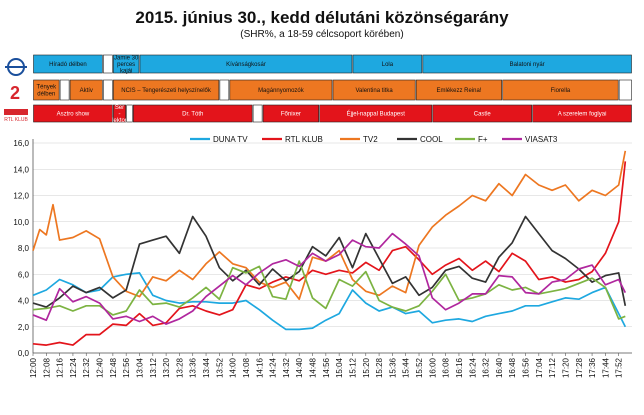  I want to click on x-tick-label: 13:36, so click(193, 367).